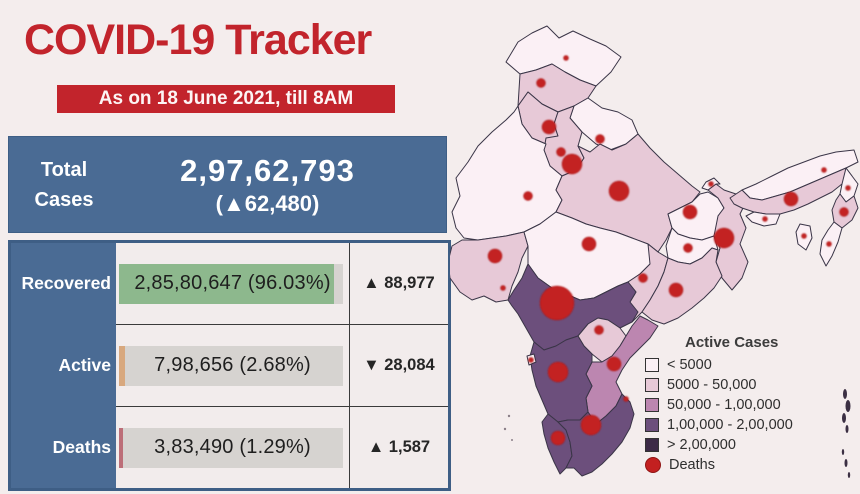 This screenshot has width=860, height=494. What do you see at coordinates (804, 236) in the screenshot?
I see `deaths-marker-tripura` at bounding box center [804, 236].